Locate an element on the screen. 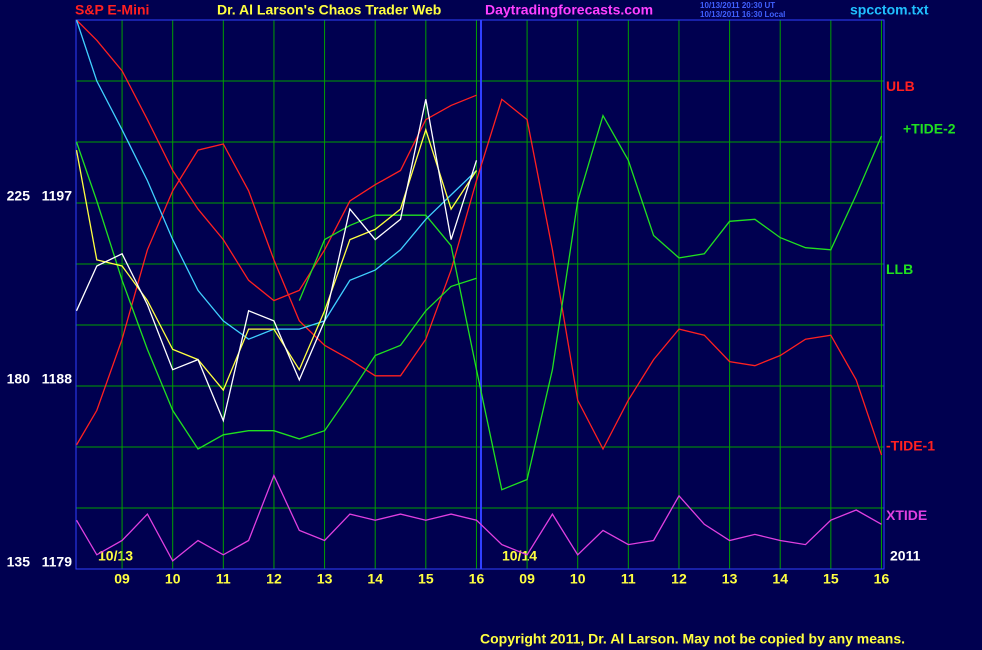 This screenshot has width=982, height=650. date-label: 2011 is located at coordinates (905, 556).